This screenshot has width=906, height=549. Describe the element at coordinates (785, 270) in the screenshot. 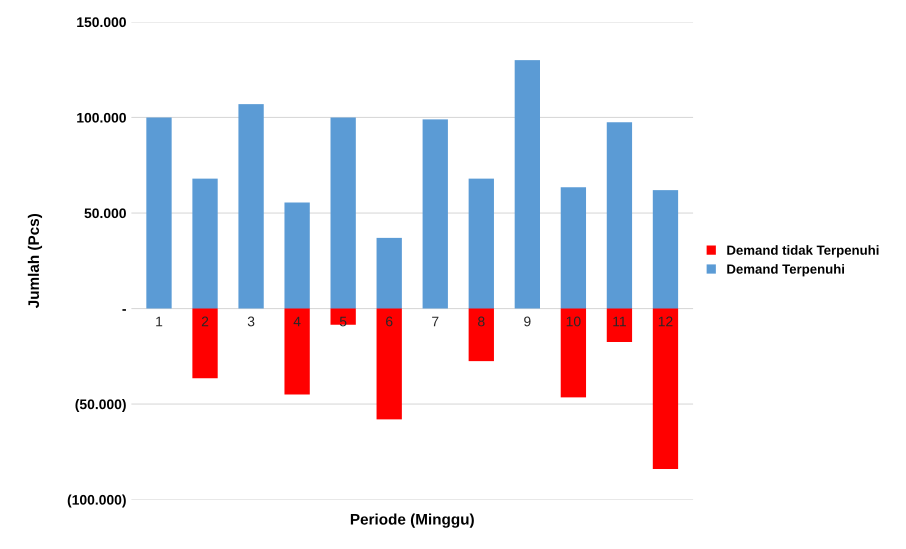

I see `legend-label: Demand Terpenuhi` at that location.